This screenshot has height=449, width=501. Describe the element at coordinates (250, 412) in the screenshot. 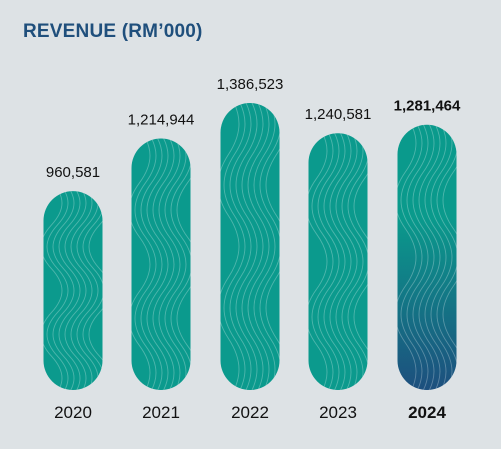

I see `x-tick-label-2022: 2022` at that location.